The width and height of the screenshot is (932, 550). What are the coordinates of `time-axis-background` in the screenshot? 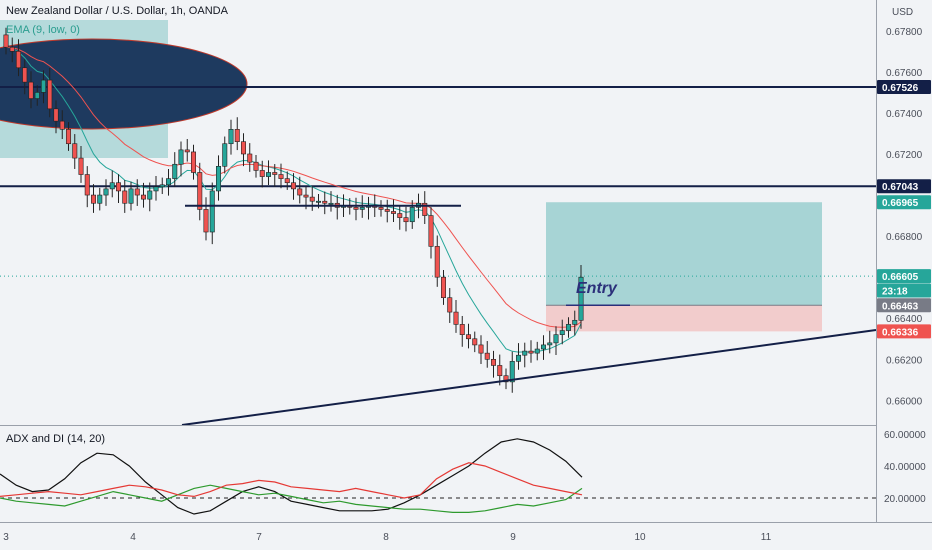 It's located at (466, 536).